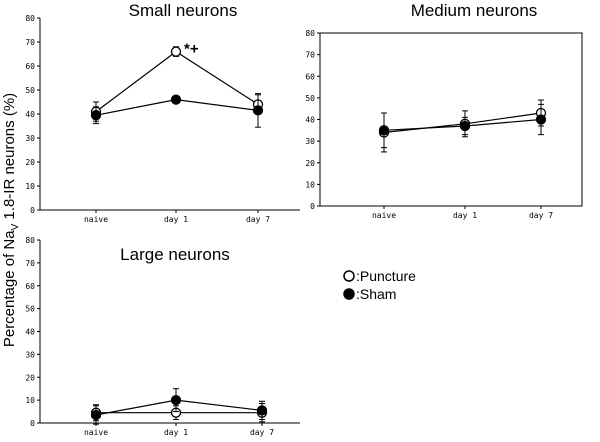 This screenshot has width=600, height=442. What do you see at coordinates (379, 285) in the screenshot?
I see `legend: :Puncture :Sham` at bounding box center [379, 285].